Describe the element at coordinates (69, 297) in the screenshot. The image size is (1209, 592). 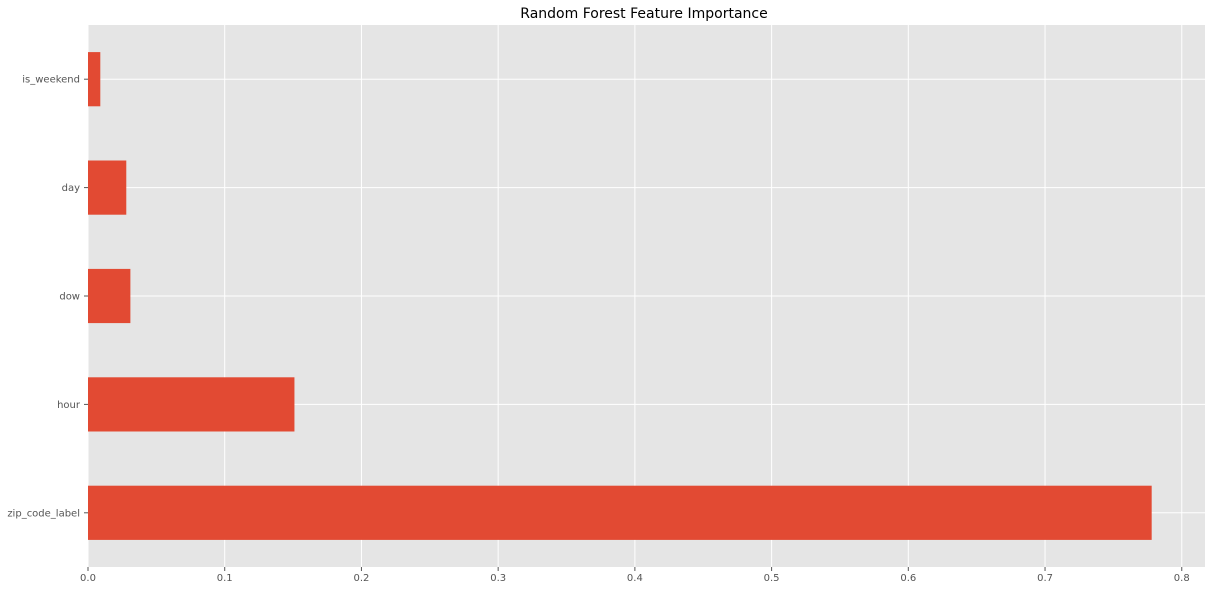
I see `y-tick-label: dow` at that location.